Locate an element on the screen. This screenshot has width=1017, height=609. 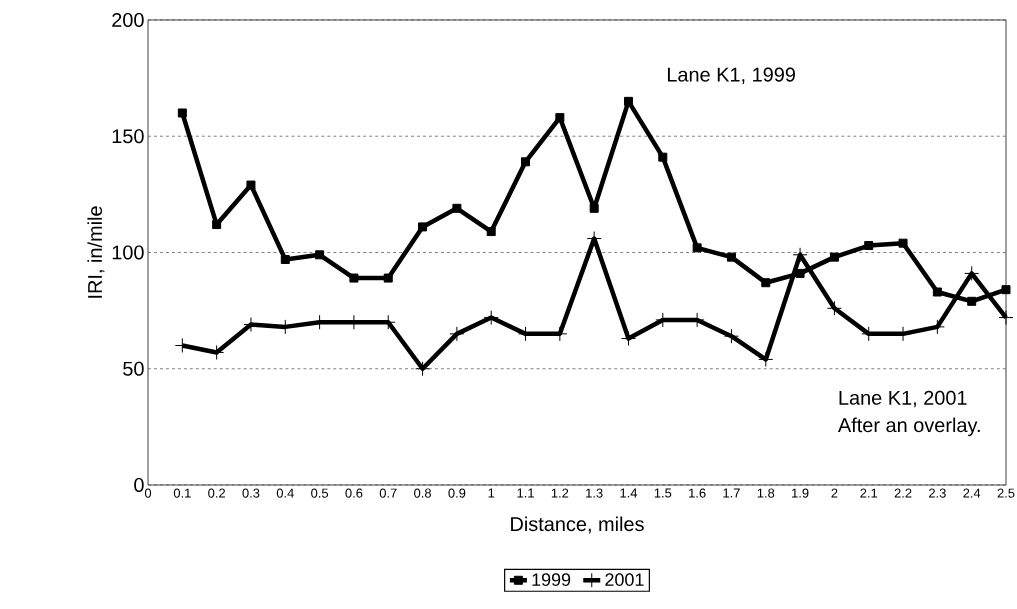
x-tick-label: 1 is located at coordinates (491, 493).